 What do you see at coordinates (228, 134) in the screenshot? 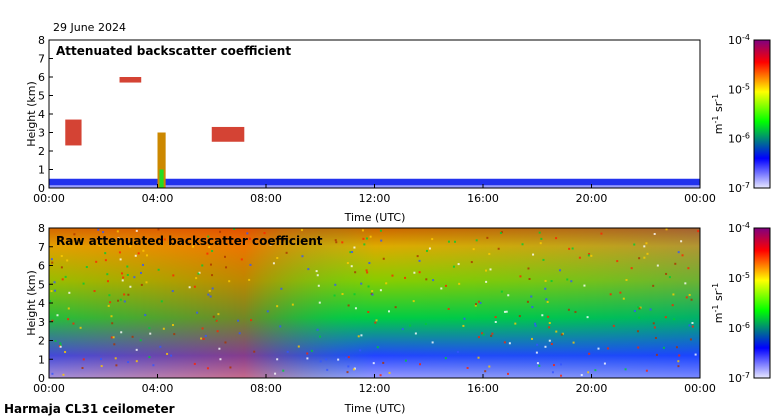
I see `cloud-layer` at bounding box center [228, 134].